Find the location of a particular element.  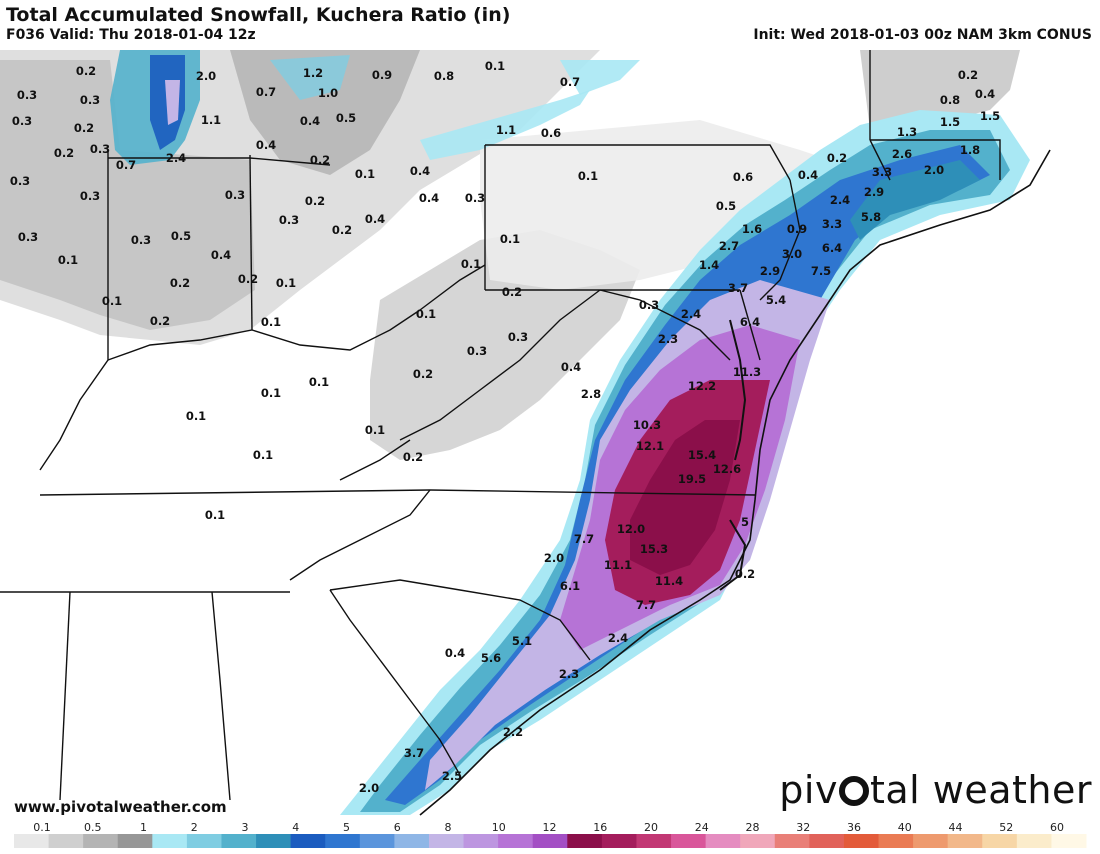

snowfall-value: 2.5 is located at coordinates (452, 776).